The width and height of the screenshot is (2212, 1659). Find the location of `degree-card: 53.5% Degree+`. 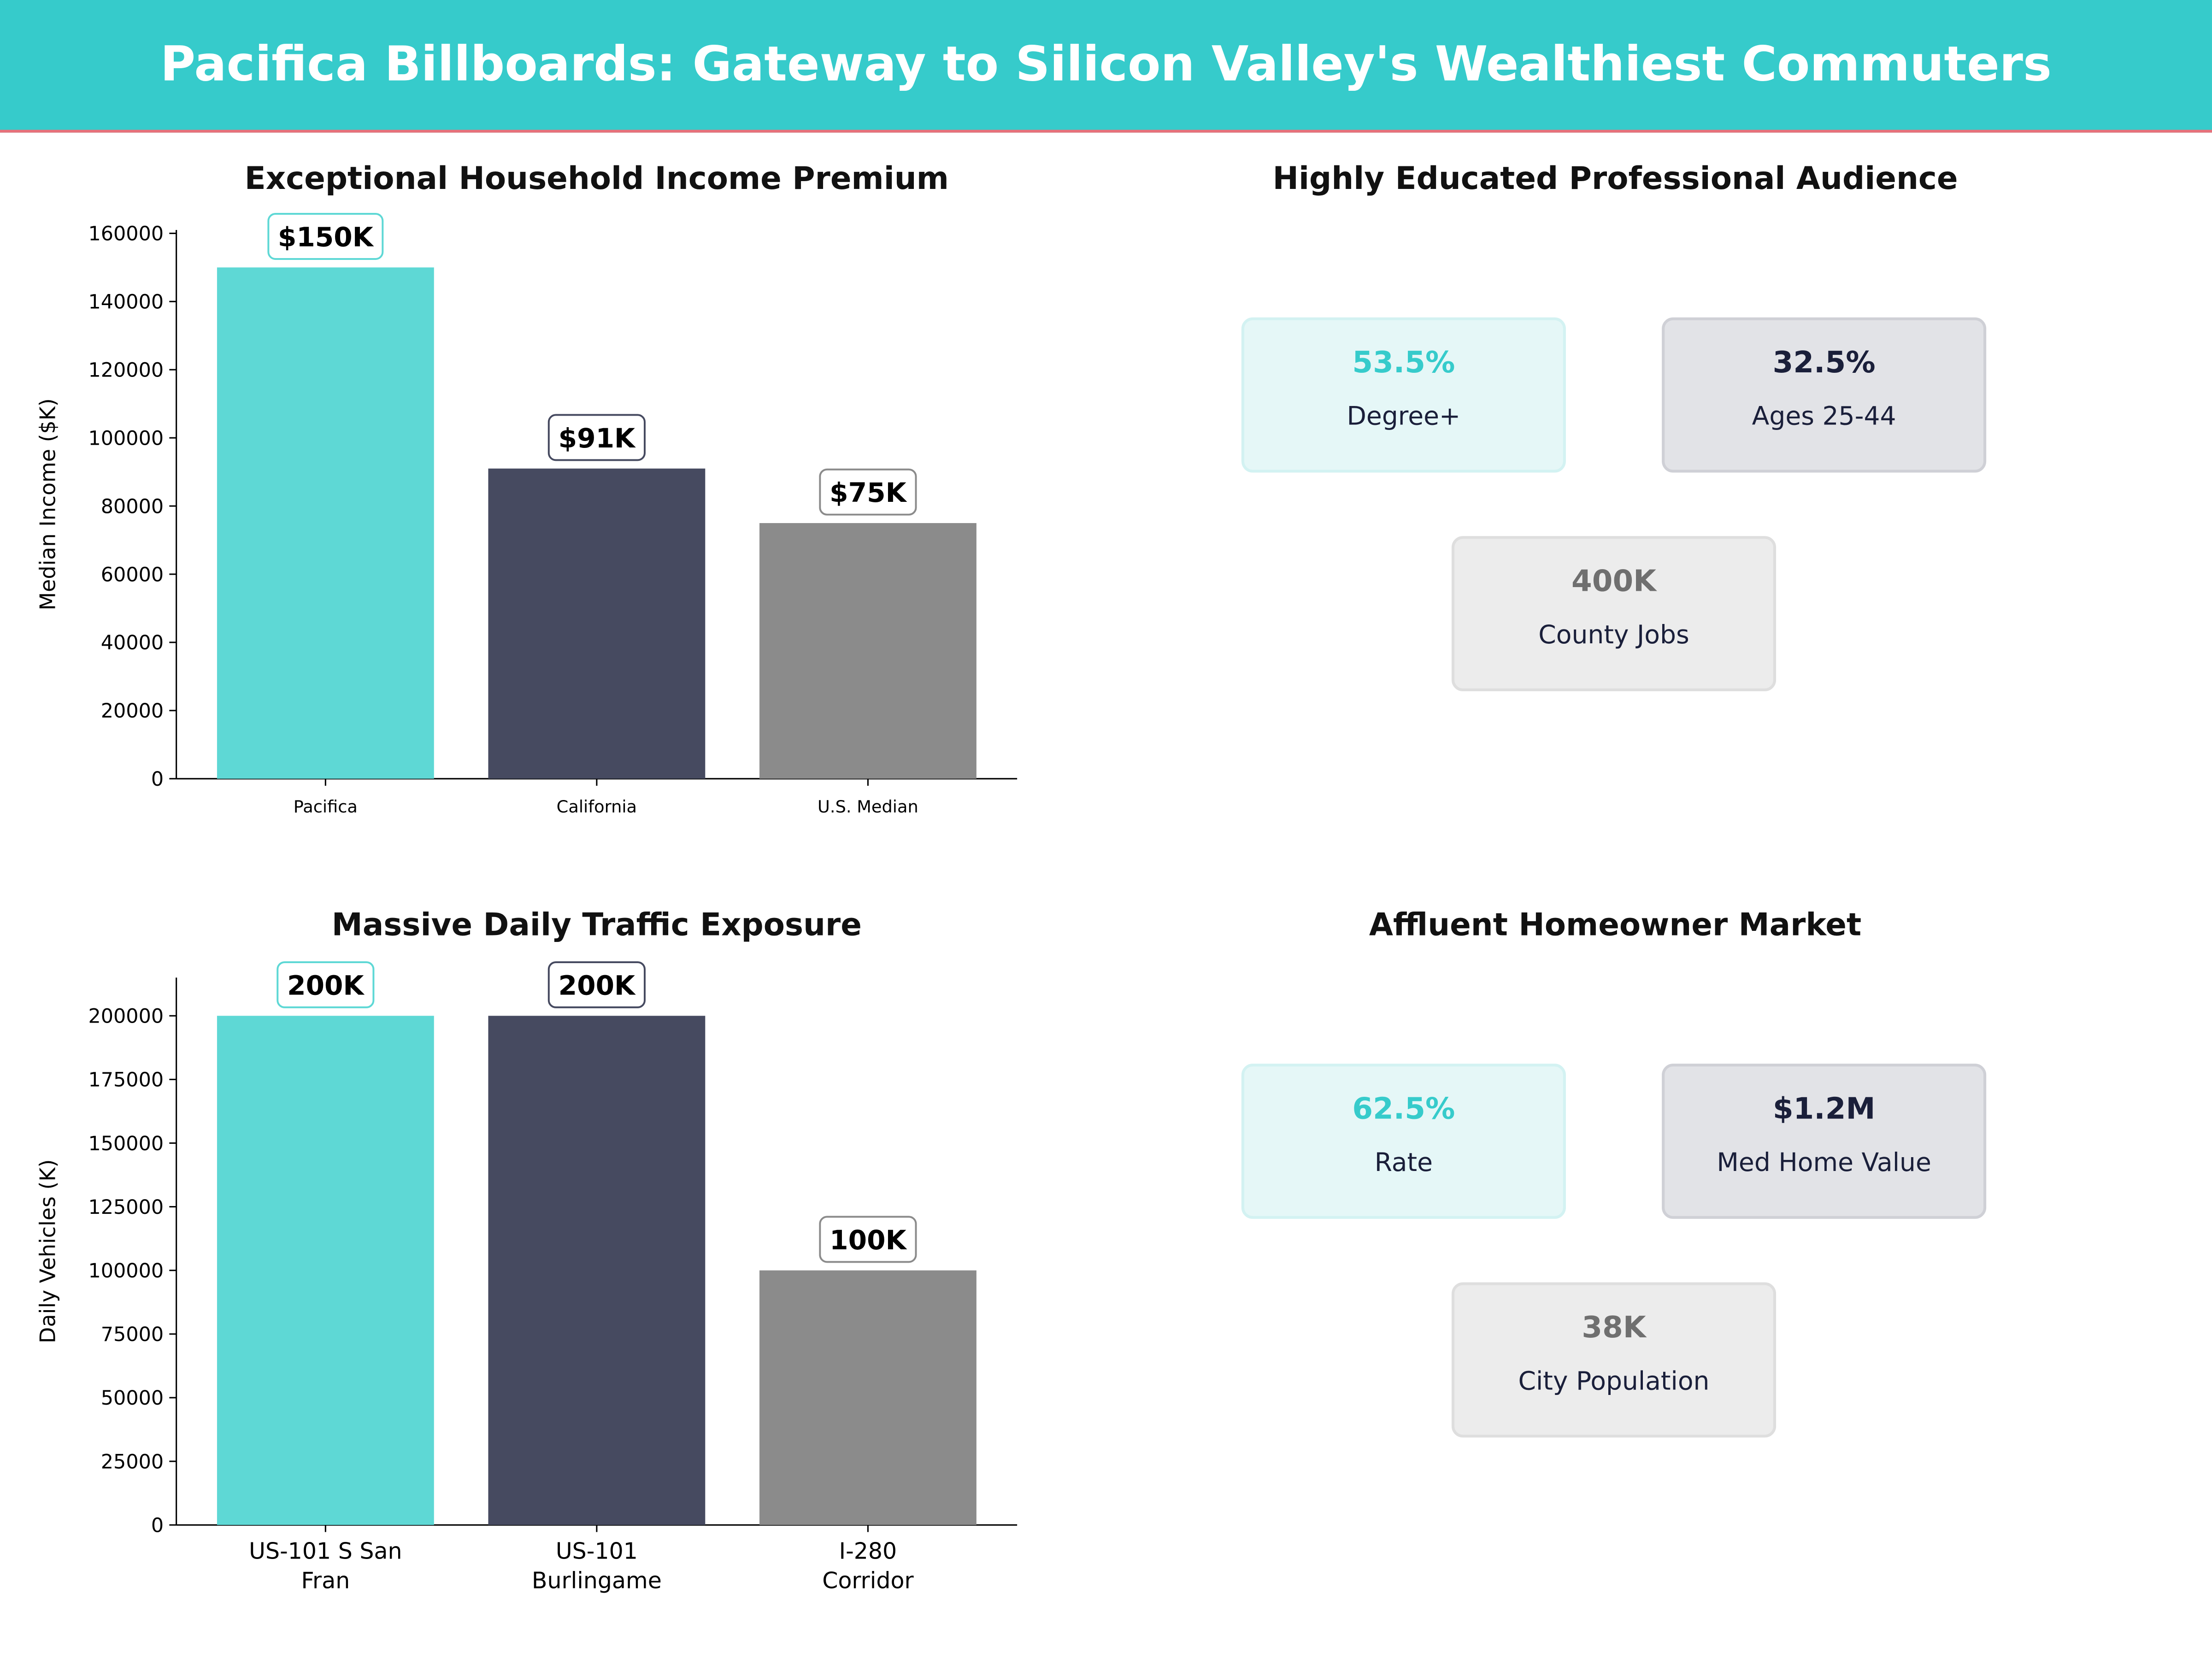

degree-card: 53.5% Degree+ is located at coordinates (1403, 395).